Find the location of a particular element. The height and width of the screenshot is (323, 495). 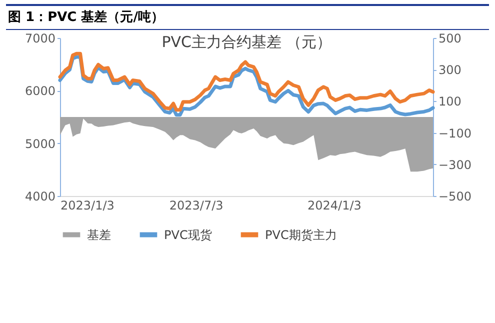

y2-tick-label: −100 is located at coordinates (455, 133).